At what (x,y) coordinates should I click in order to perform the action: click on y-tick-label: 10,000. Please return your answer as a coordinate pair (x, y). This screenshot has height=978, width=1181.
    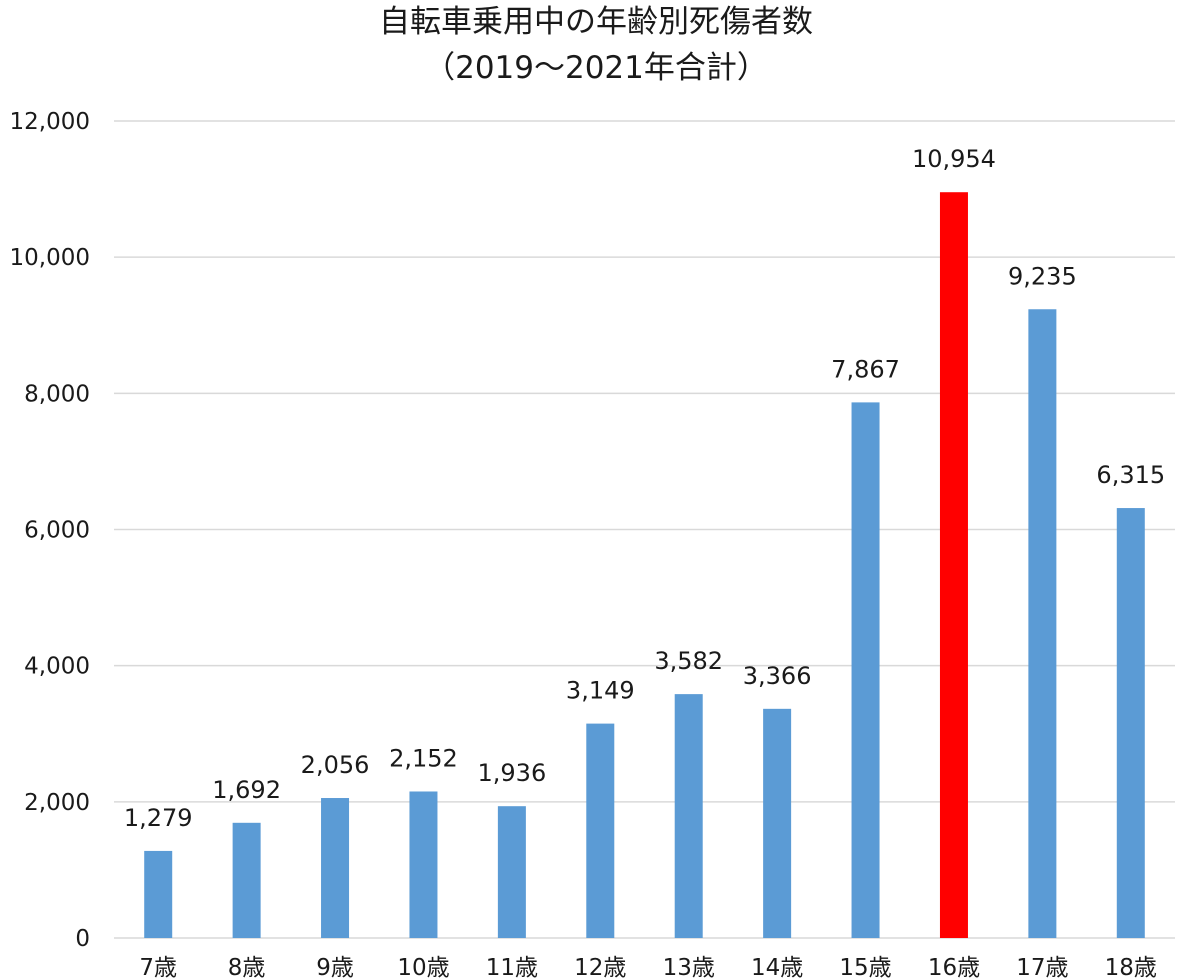
    Looking at the image, I should click on (50, 258).